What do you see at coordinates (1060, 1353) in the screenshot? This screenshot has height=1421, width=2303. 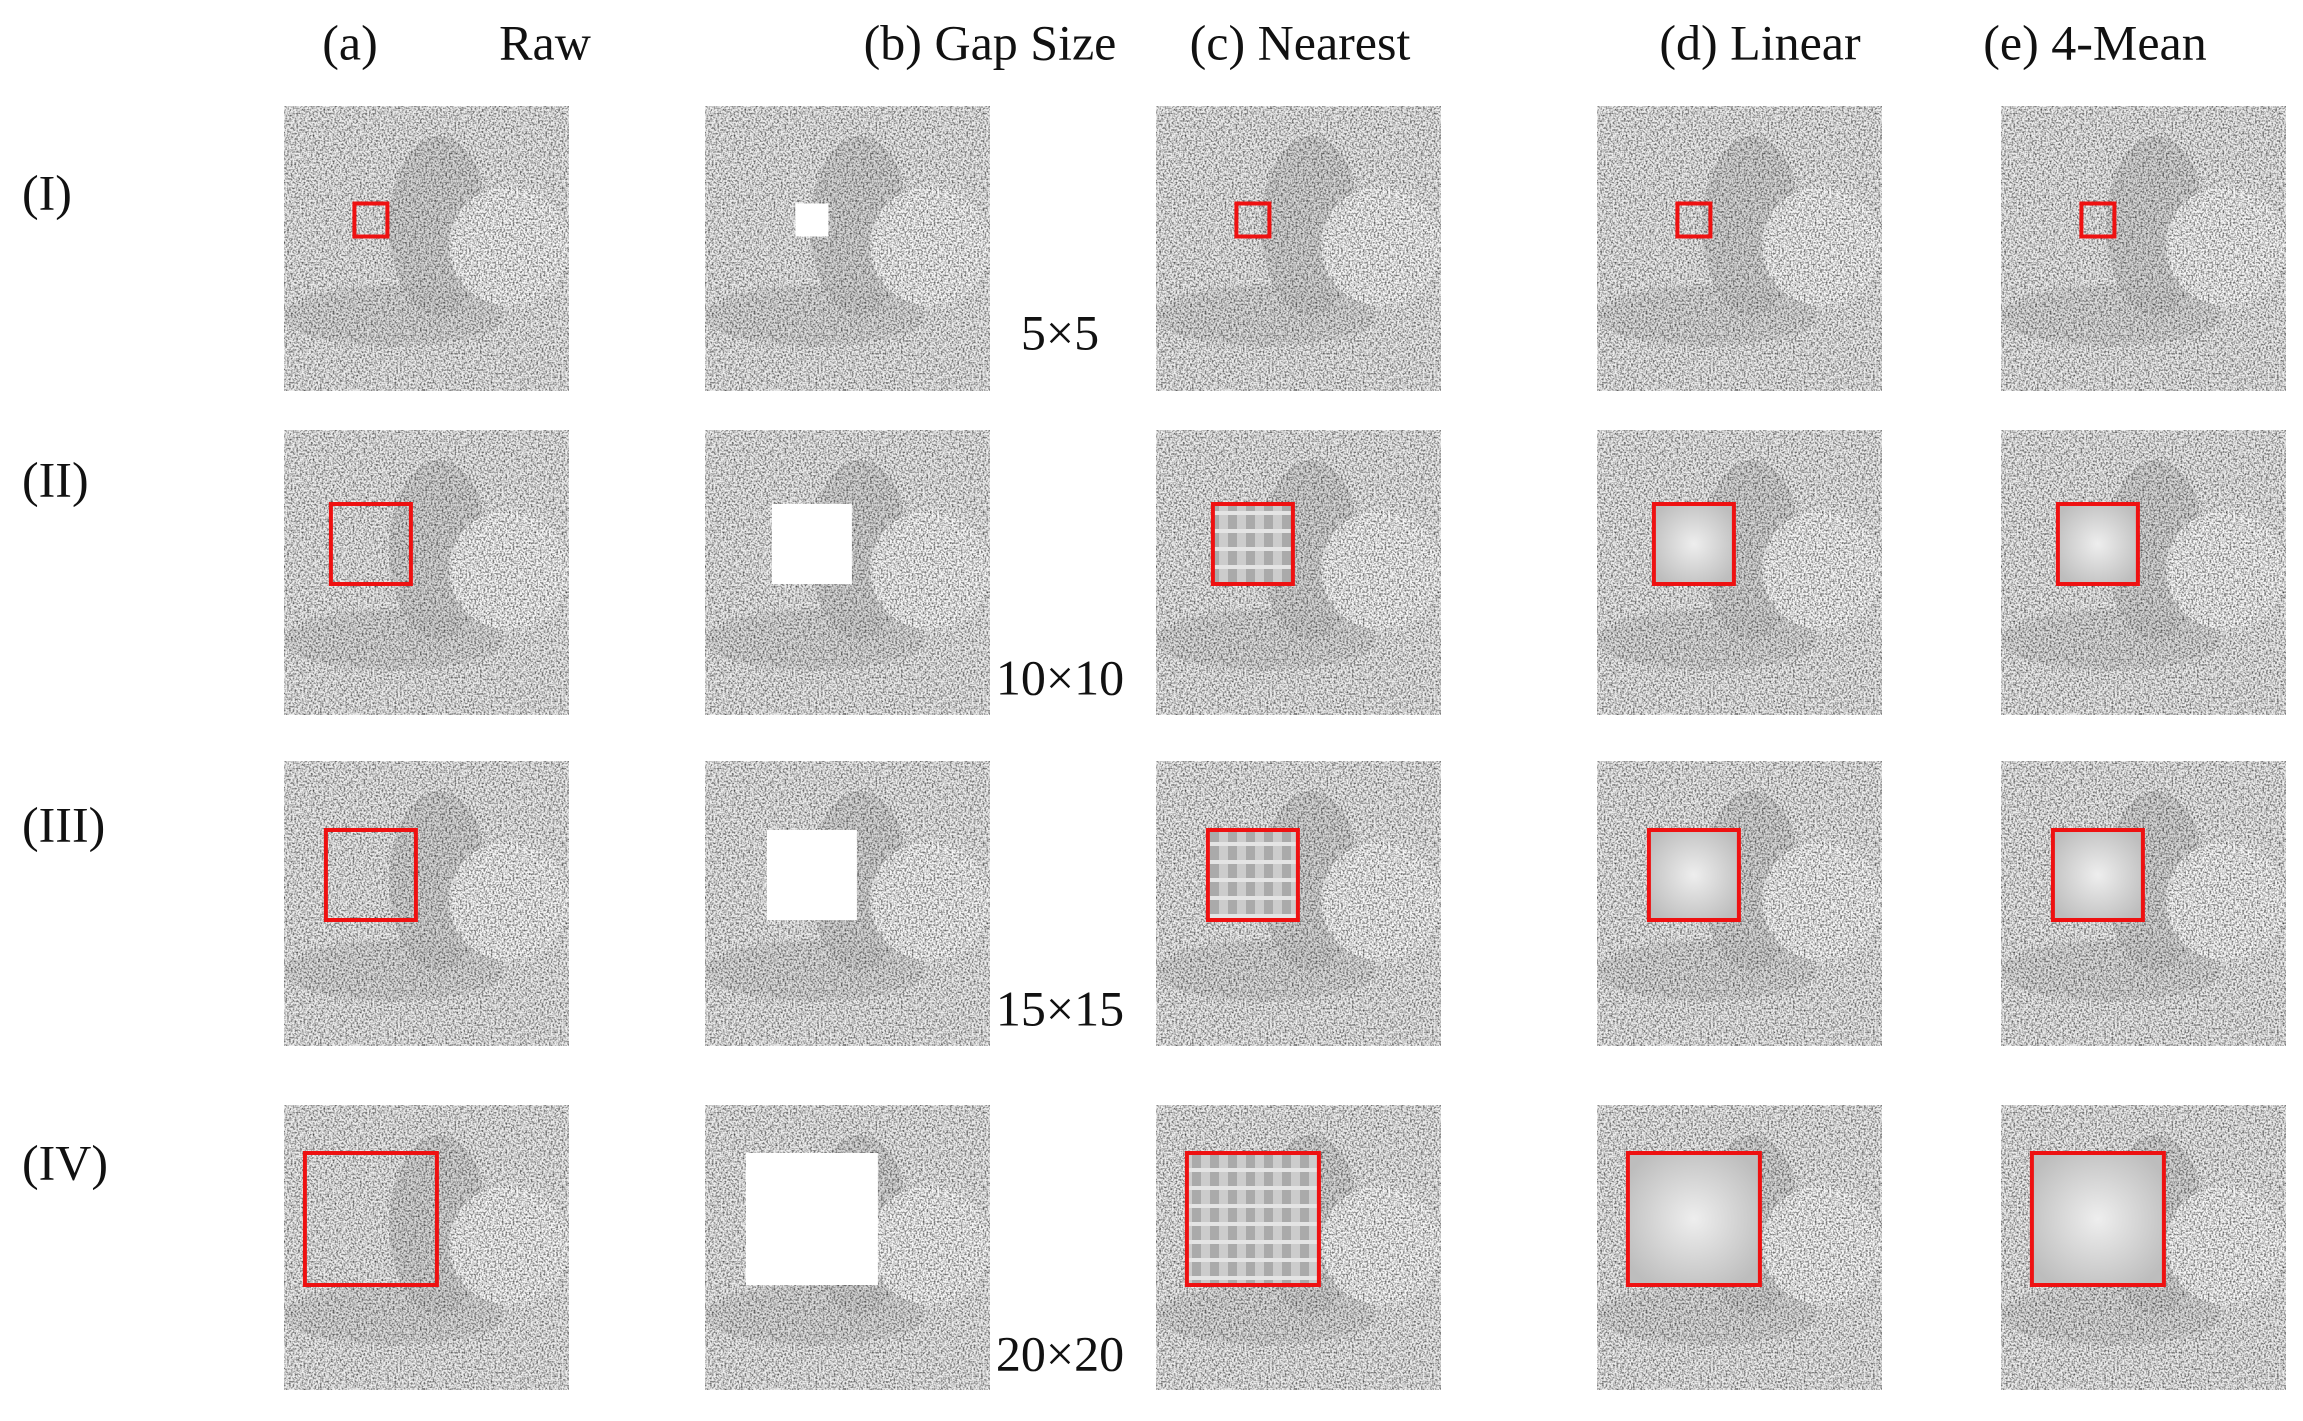 I see `gap-size-label: 20×20` at bounding box center [1060, 1353].